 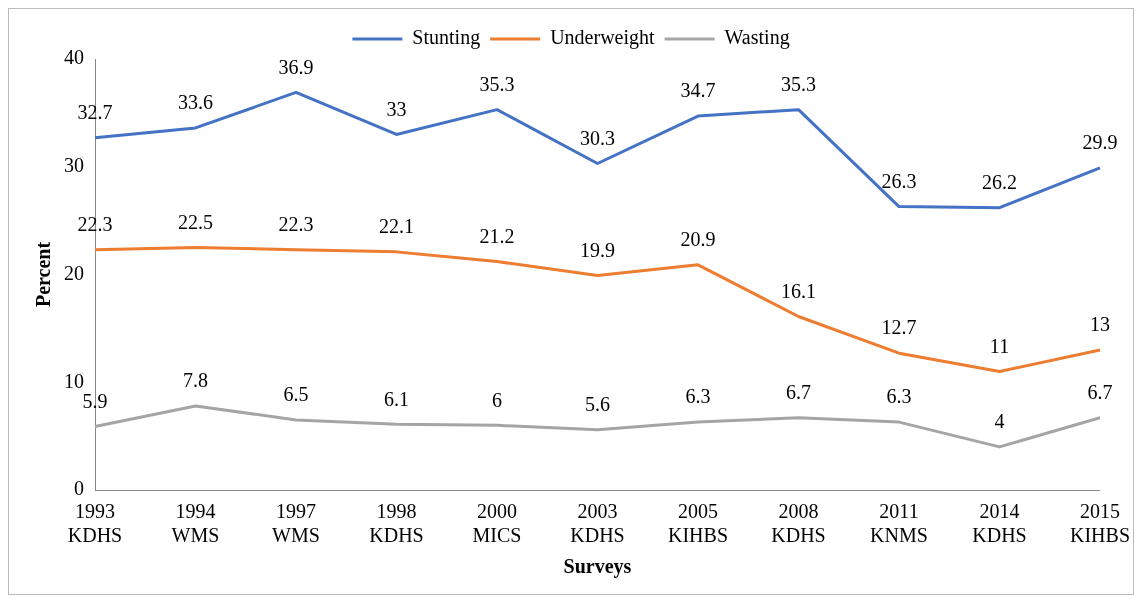 I want to click on data-label: 7.8, so click(x=195, y=380).